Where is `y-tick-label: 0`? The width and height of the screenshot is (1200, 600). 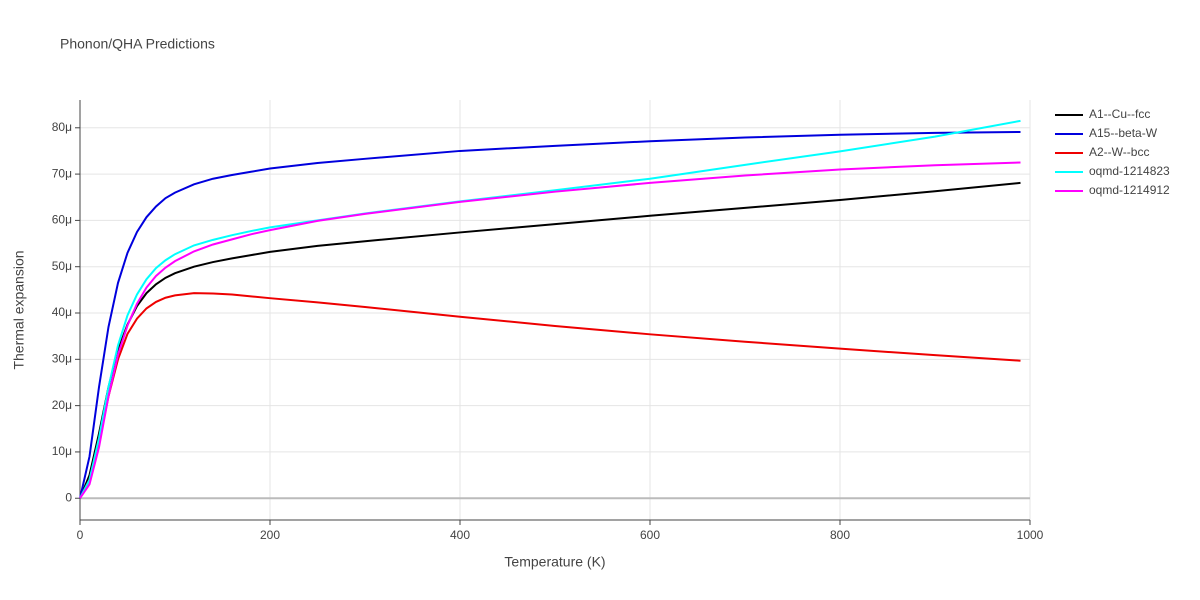 y-tick-label: 0 is located at coordinates (68, 497).